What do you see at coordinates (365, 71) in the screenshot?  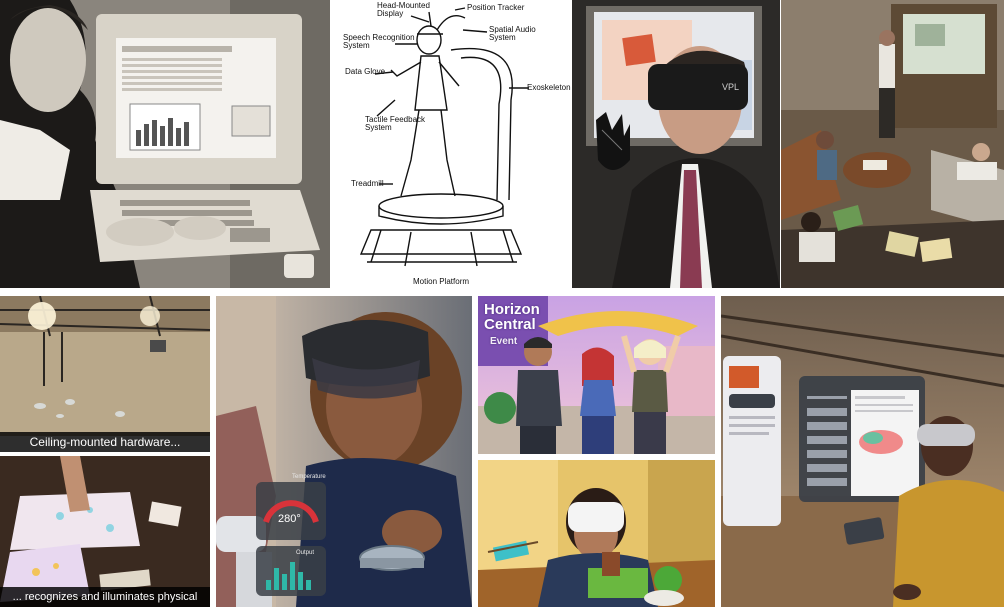 I see `label-data-glove: Data Glove` at bounding box center [365, 71].